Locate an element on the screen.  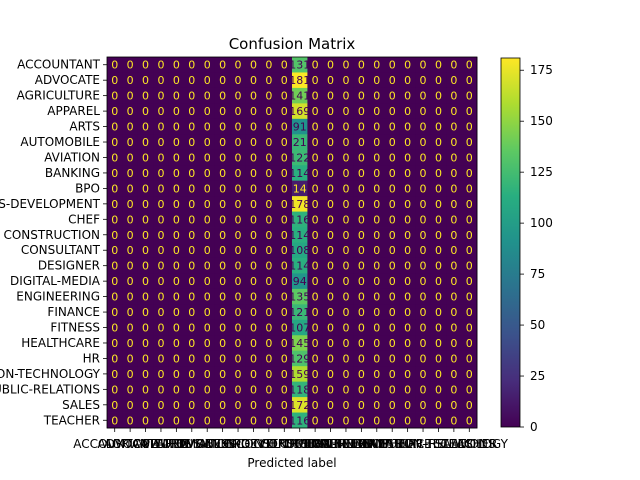
y-tick-label: BPO is located at coordinates (87, 188).